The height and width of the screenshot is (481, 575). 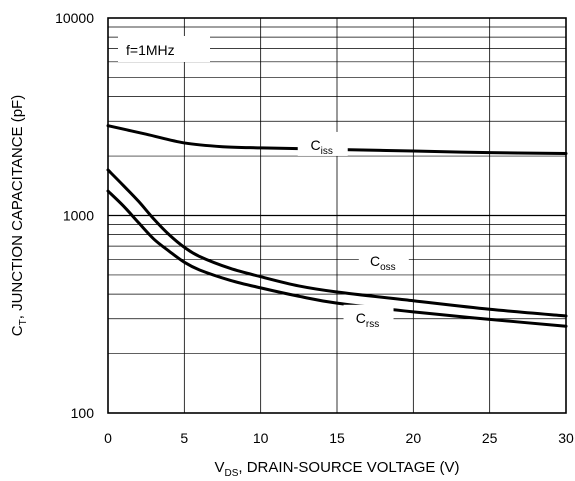 I want to click on series-label-coss: Coss, so click(x=383, y=260).